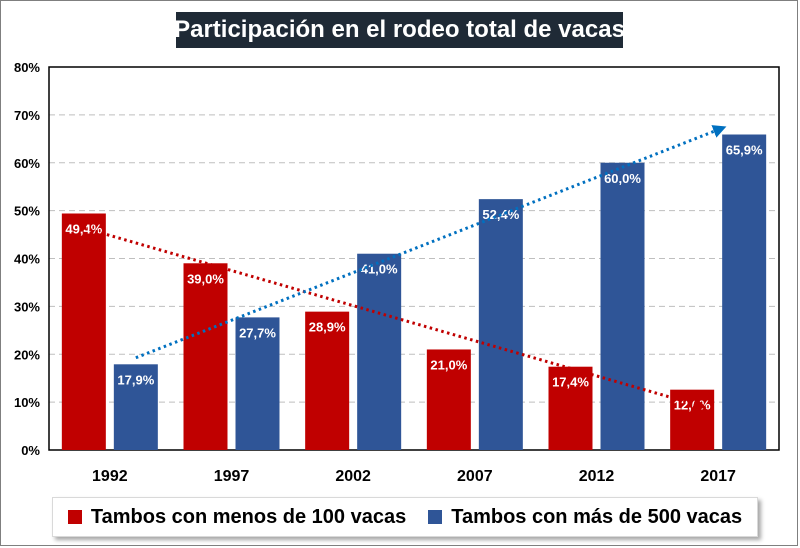 This screenshot has width=800, height=548. What do you see at coordinates (570, 382) in the screenshot?
I see `data-label: 17,4%` at bounding box center [570, 382].